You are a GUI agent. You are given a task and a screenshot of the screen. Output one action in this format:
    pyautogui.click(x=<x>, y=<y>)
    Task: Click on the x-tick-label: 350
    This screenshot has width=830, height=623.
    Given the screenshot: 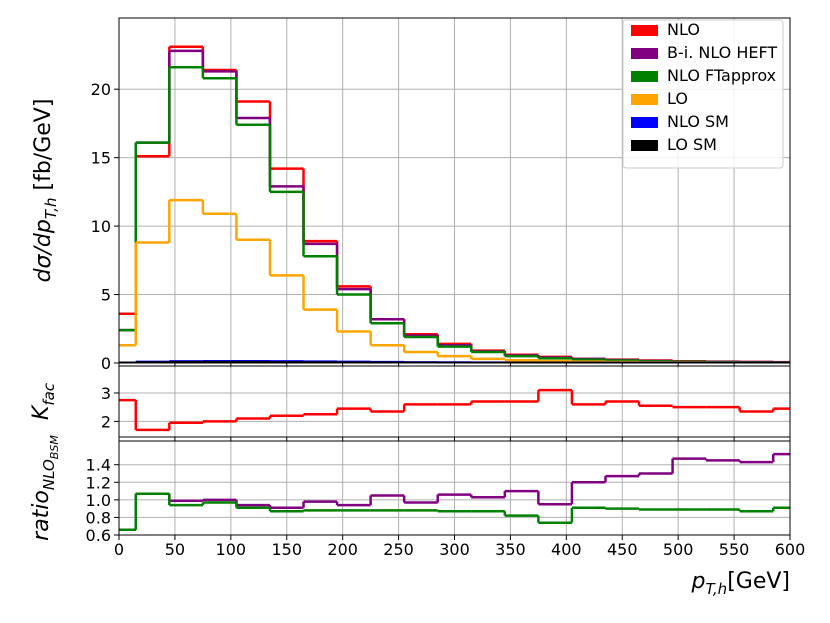 What is the action you would take?
    pyautogui.click(x=510, y=549)
    